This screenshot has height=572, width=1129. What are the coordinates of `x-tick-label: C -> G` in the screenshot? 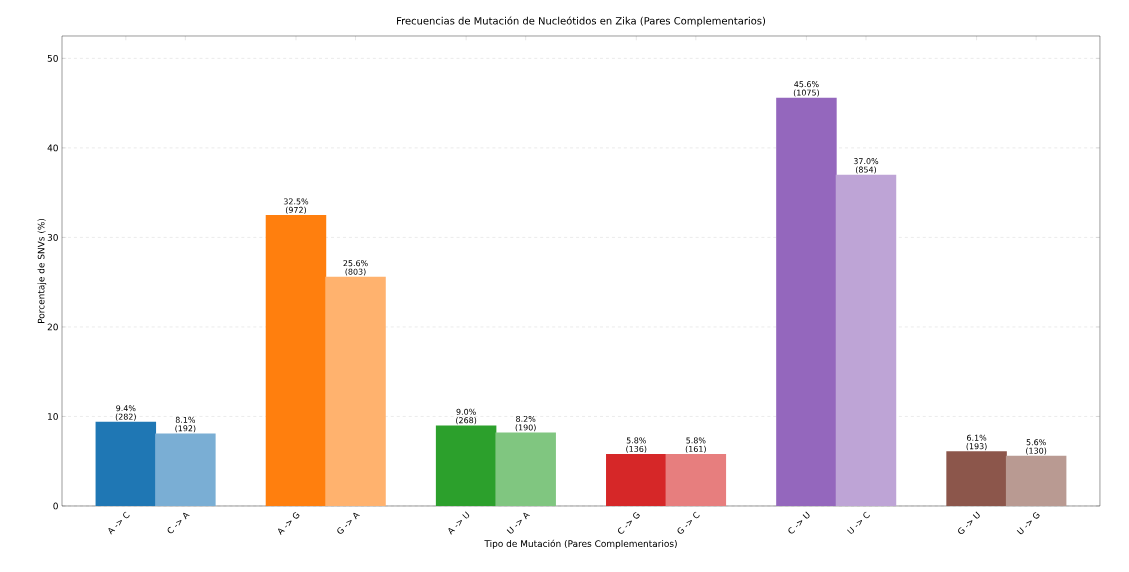 It's located at (629, 522).